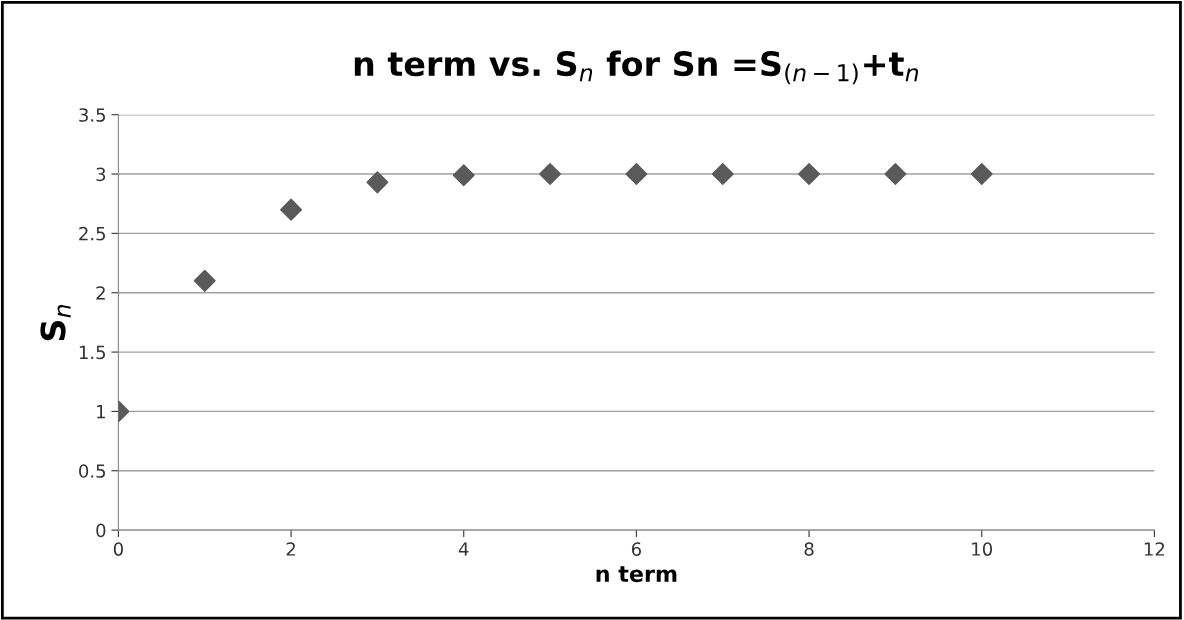 The height and width of the screenshot is (620, 1184). What do you see at coordinates (100, 293) in the screenshot?
I see `y-tick-label: 2` at bounding box center [100, 293].